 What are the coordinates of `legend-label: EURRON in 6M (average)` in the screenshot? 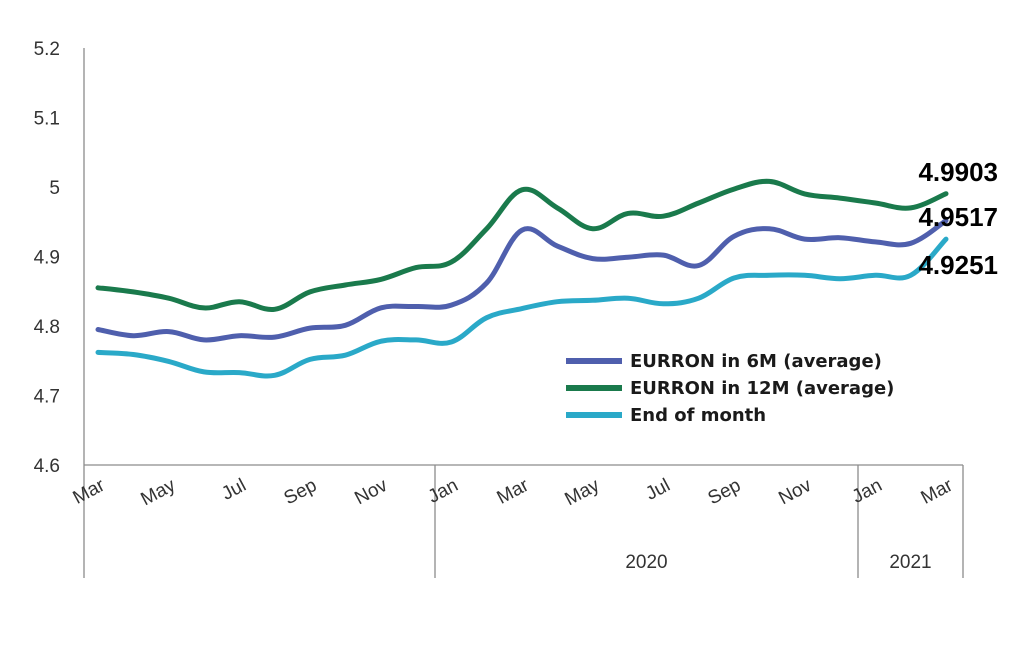 It's located at (756, 361).